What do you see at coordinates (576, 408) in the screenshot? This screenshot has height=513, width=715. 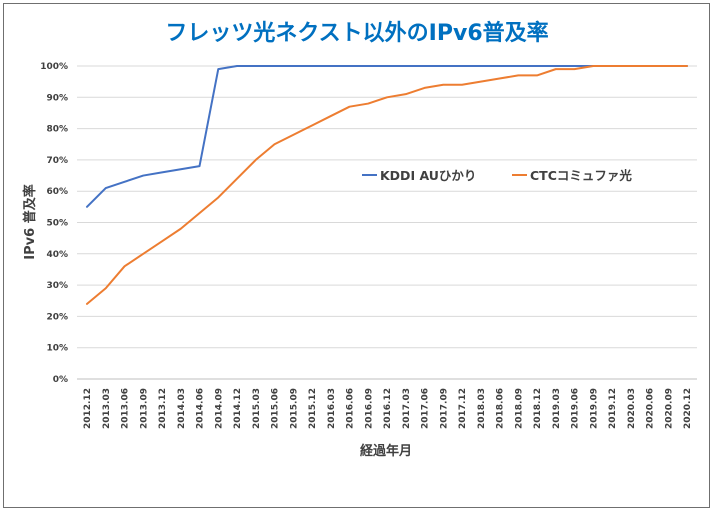 I see `x-tick-label: 2019.06` at bounding box center [576, 408].